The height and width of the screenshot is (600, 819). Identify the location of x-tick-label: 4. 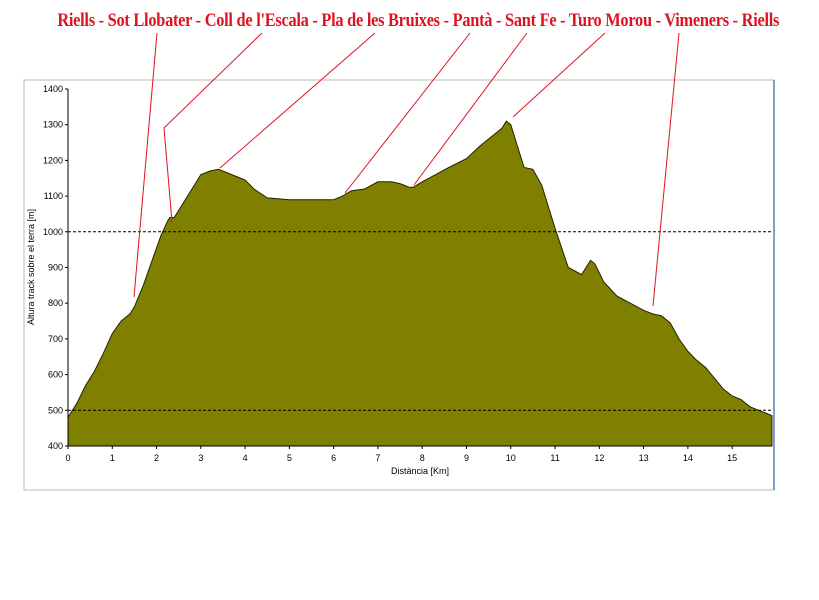
(245, 458).